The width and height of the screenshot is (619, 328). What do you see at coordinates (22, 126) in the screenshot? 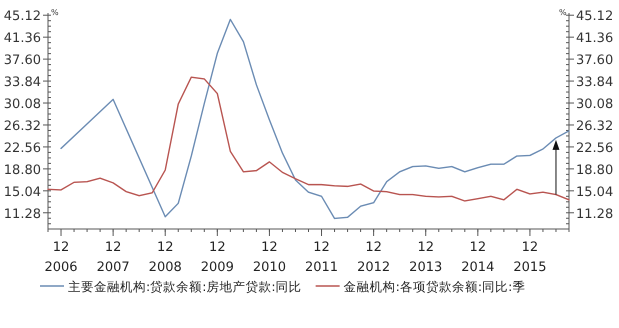
I see `y-tick-label: 26.32` at bounding box center [22, 126].